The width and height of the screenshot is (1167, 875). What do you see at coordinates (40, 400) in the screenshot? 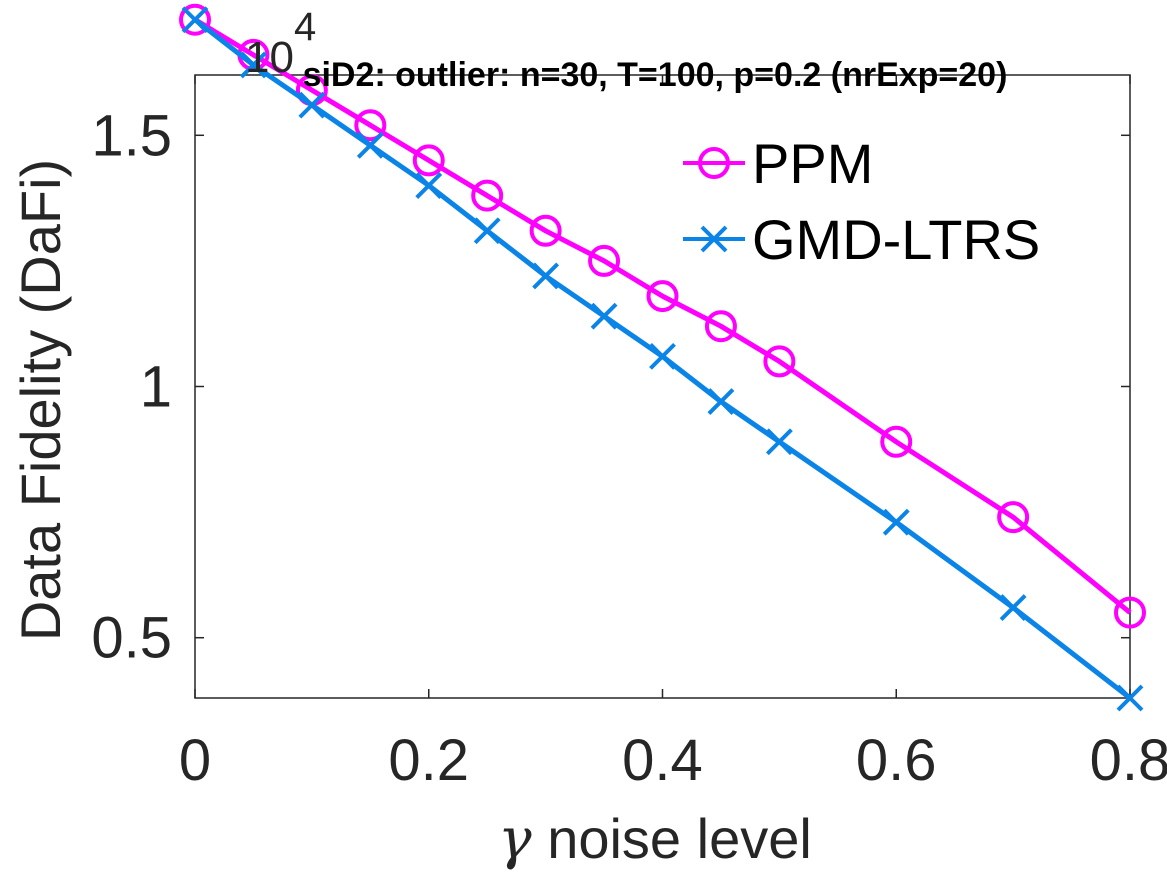
I see `y-axis-label: Data Fidelity (DaFi)` at bounding box center [40, 400].